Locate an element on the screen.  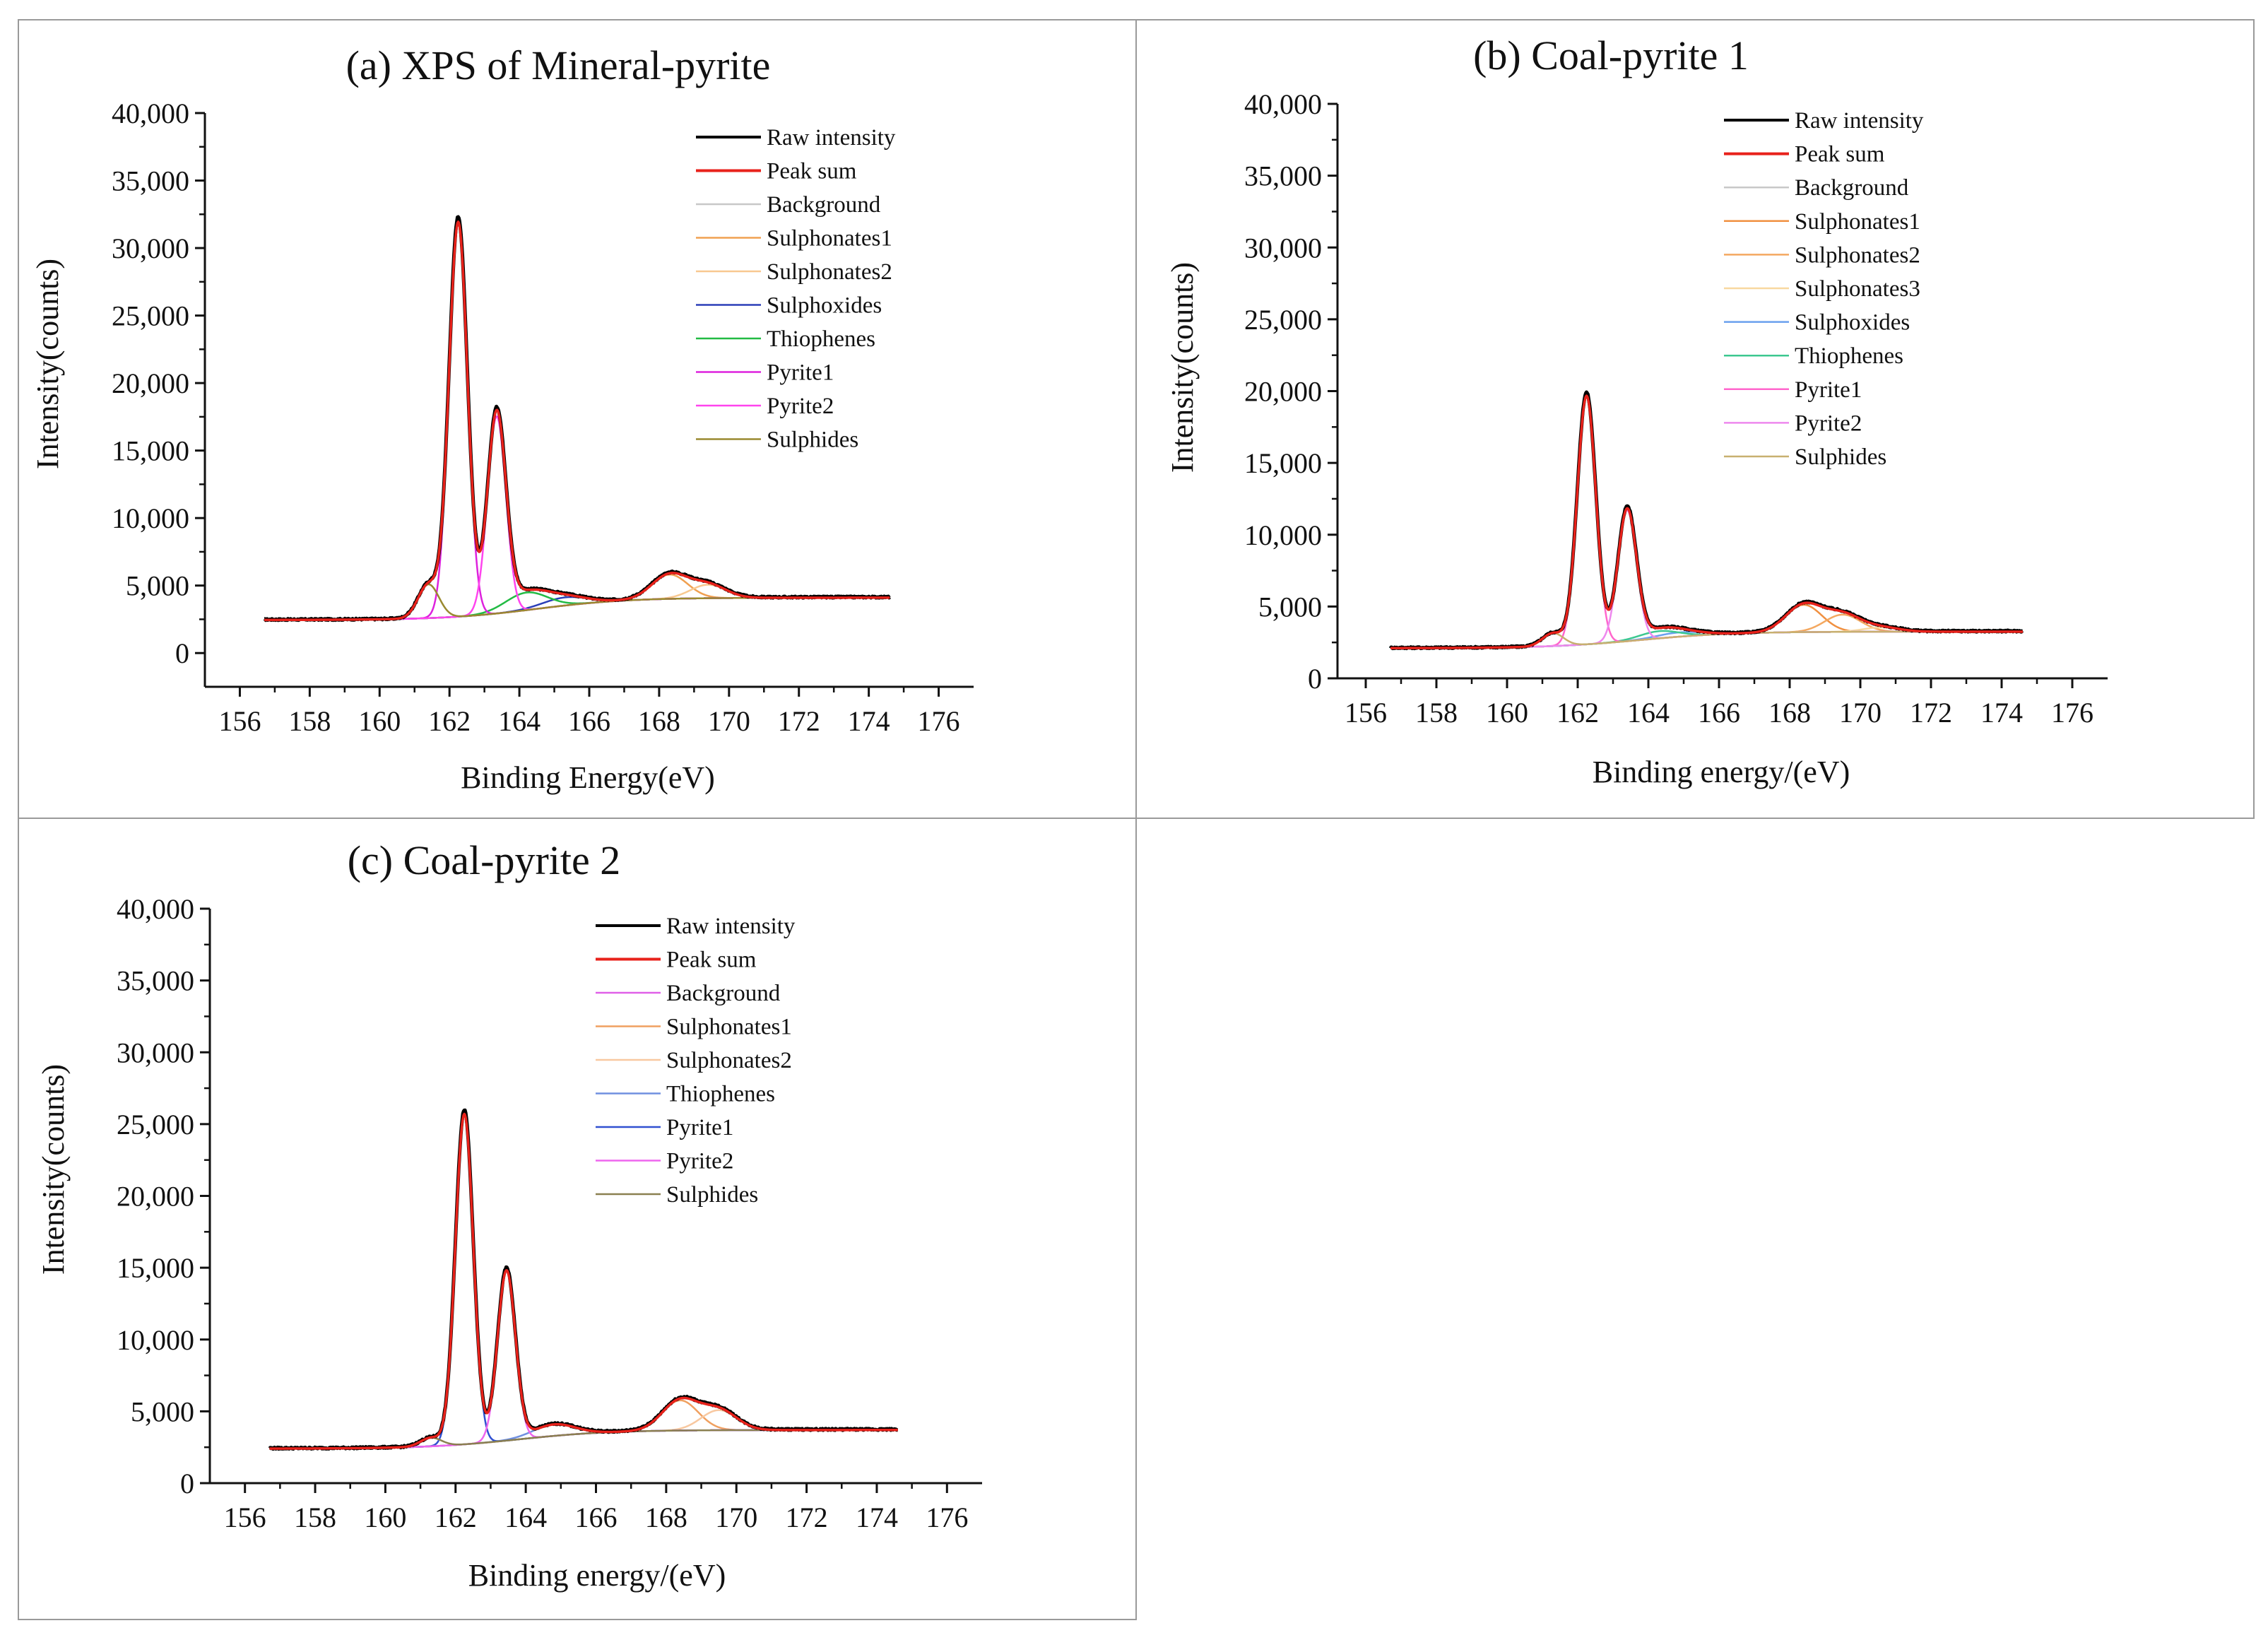
panel-a-ytick-label: 25,000 is located at coordinates (150, 316).